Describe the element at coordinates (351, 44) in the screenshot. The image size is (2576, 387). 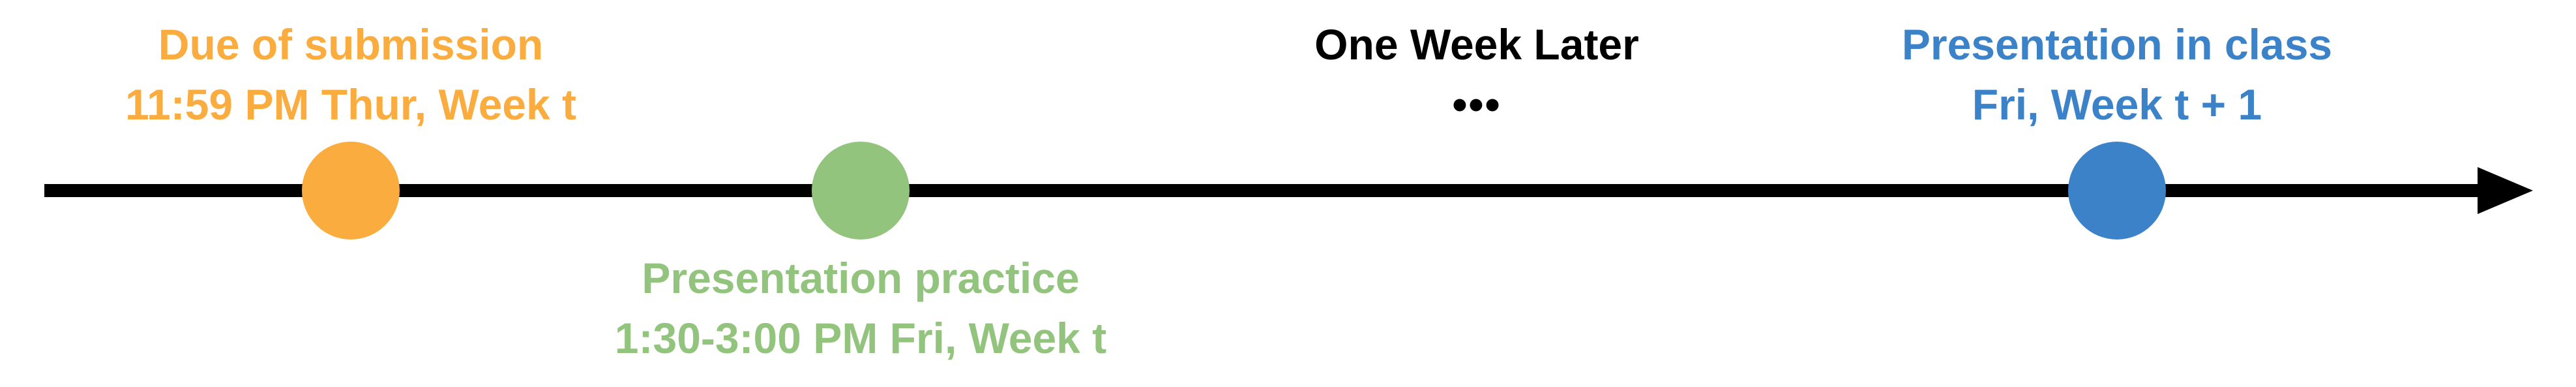
I see `submission-title: Due of submission` at that location.